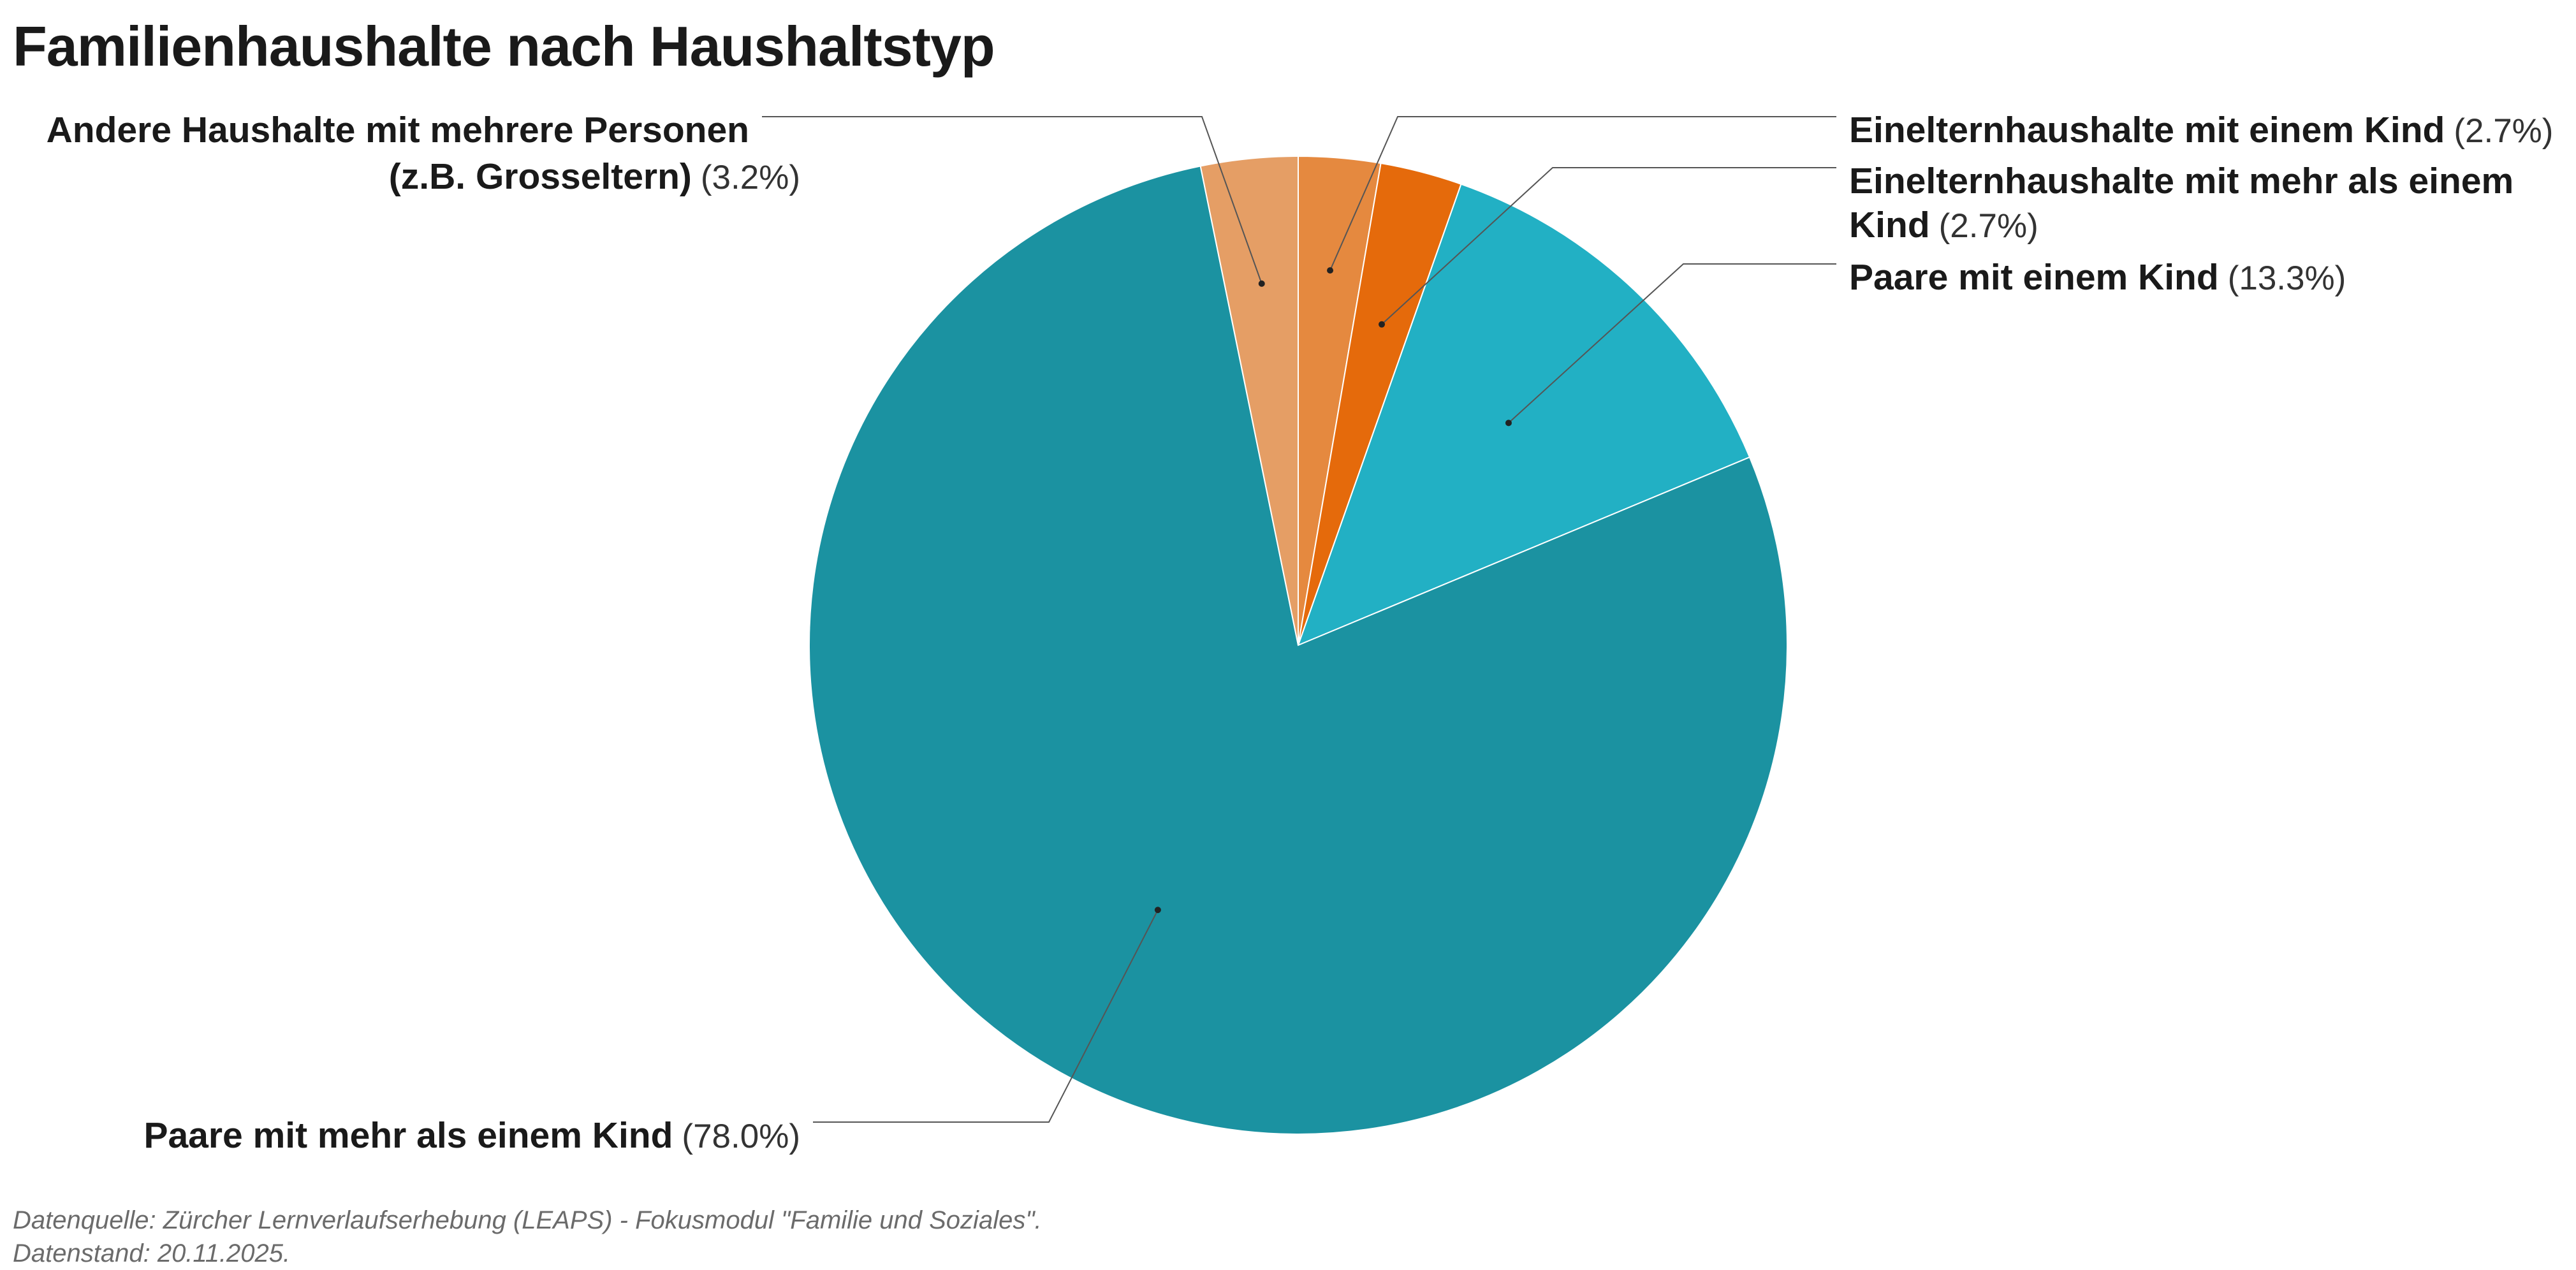 This screenshot has width=2576, height=1270. I want to click on slice-value-2: (13.3%), so click(2287, 278).